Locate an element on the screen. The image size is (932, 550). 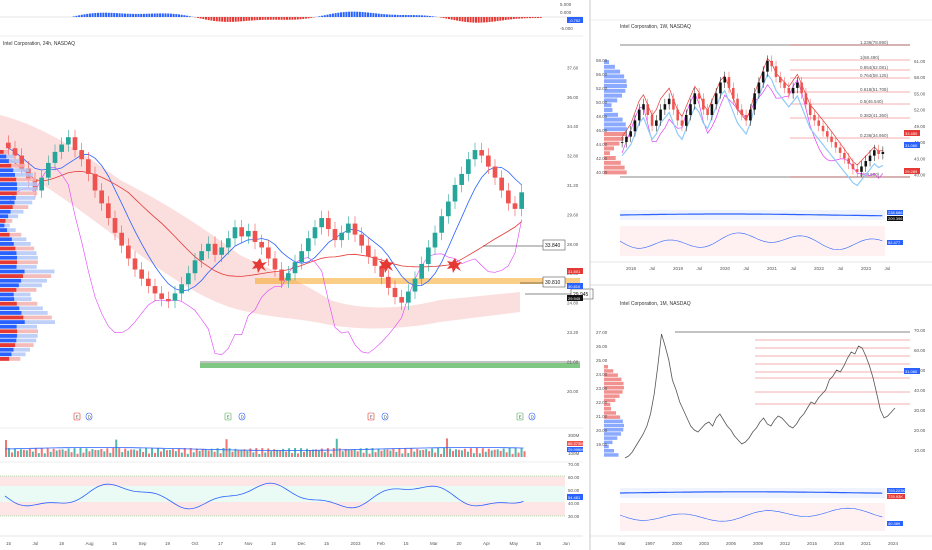
monthly-x-tick: 2009 is located at coordinates (758, 543).